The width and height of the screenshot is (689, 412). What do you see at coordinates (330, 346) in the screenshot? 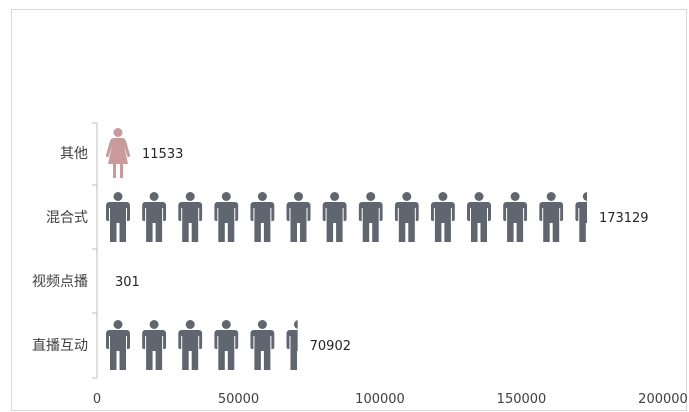
I see `data-label: 70902` at bounding box center [330, 346].